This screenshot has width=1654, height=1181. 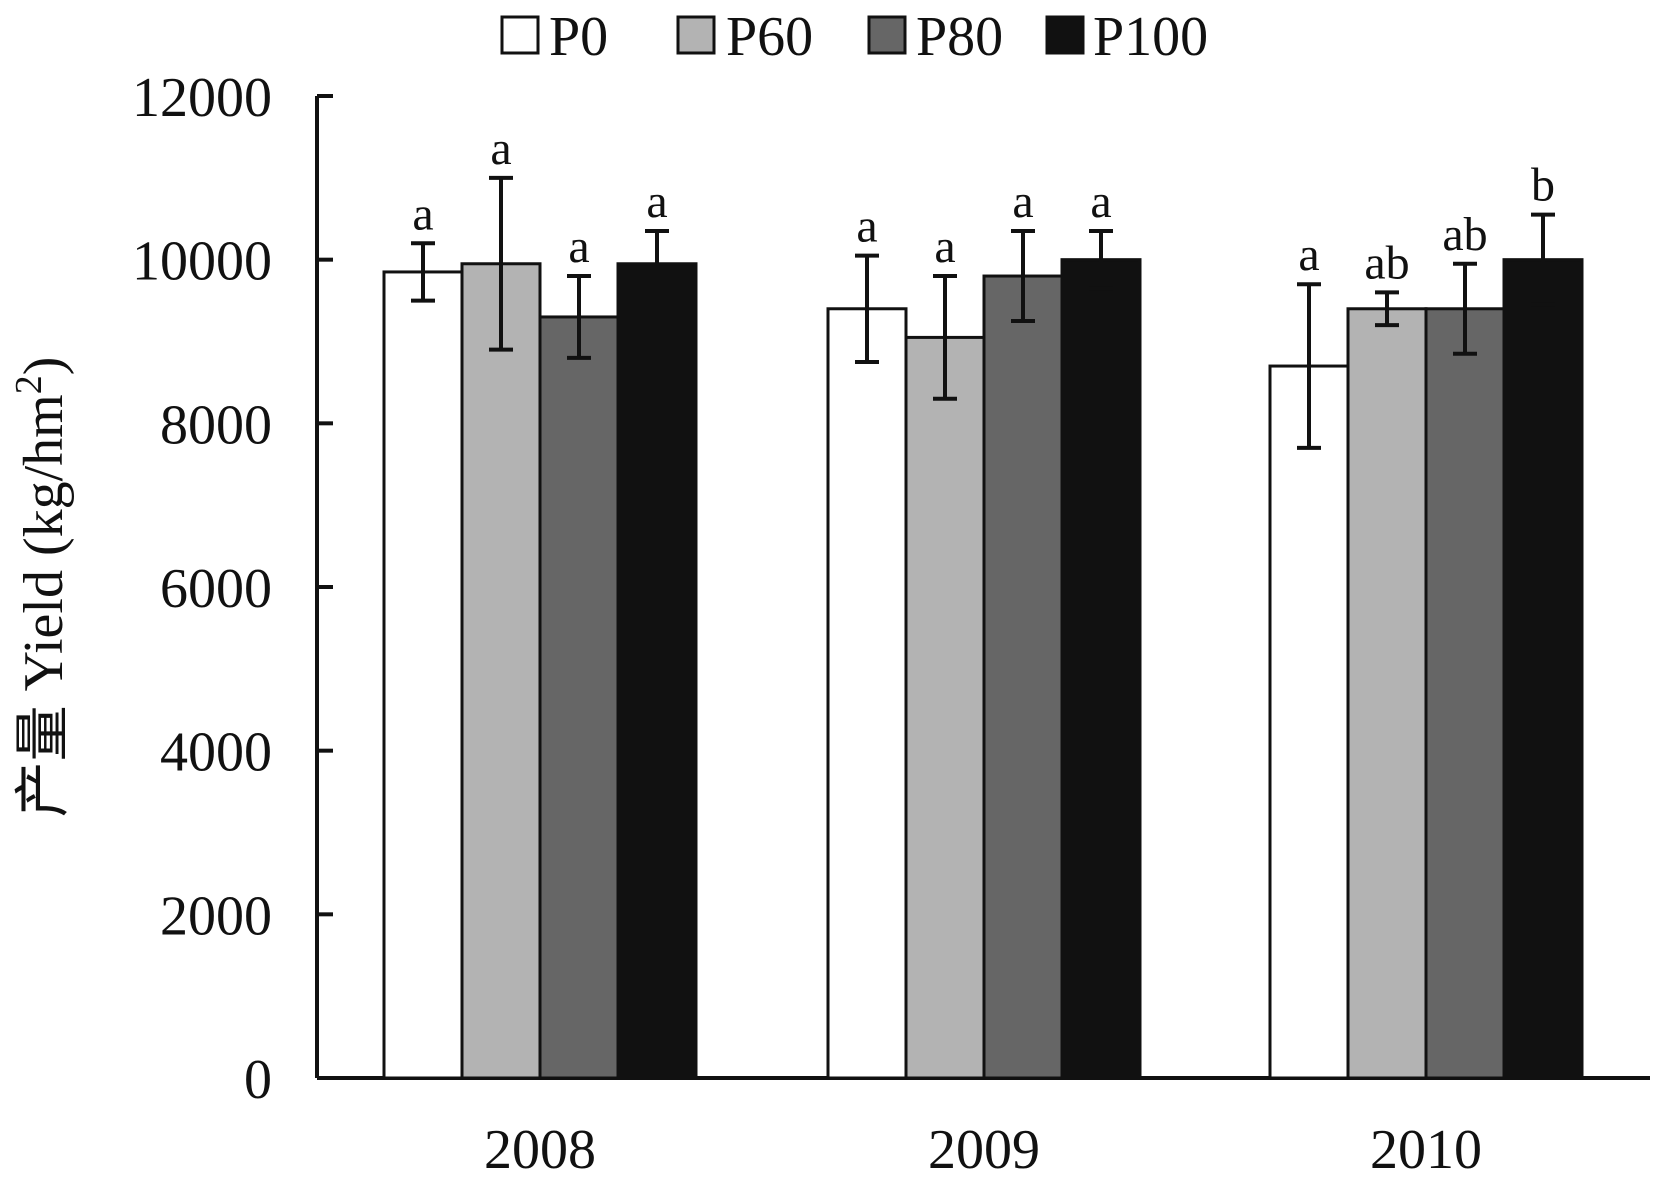 I want to click on legend: P0 P60 P80 P100, so click(x=854, y=37).